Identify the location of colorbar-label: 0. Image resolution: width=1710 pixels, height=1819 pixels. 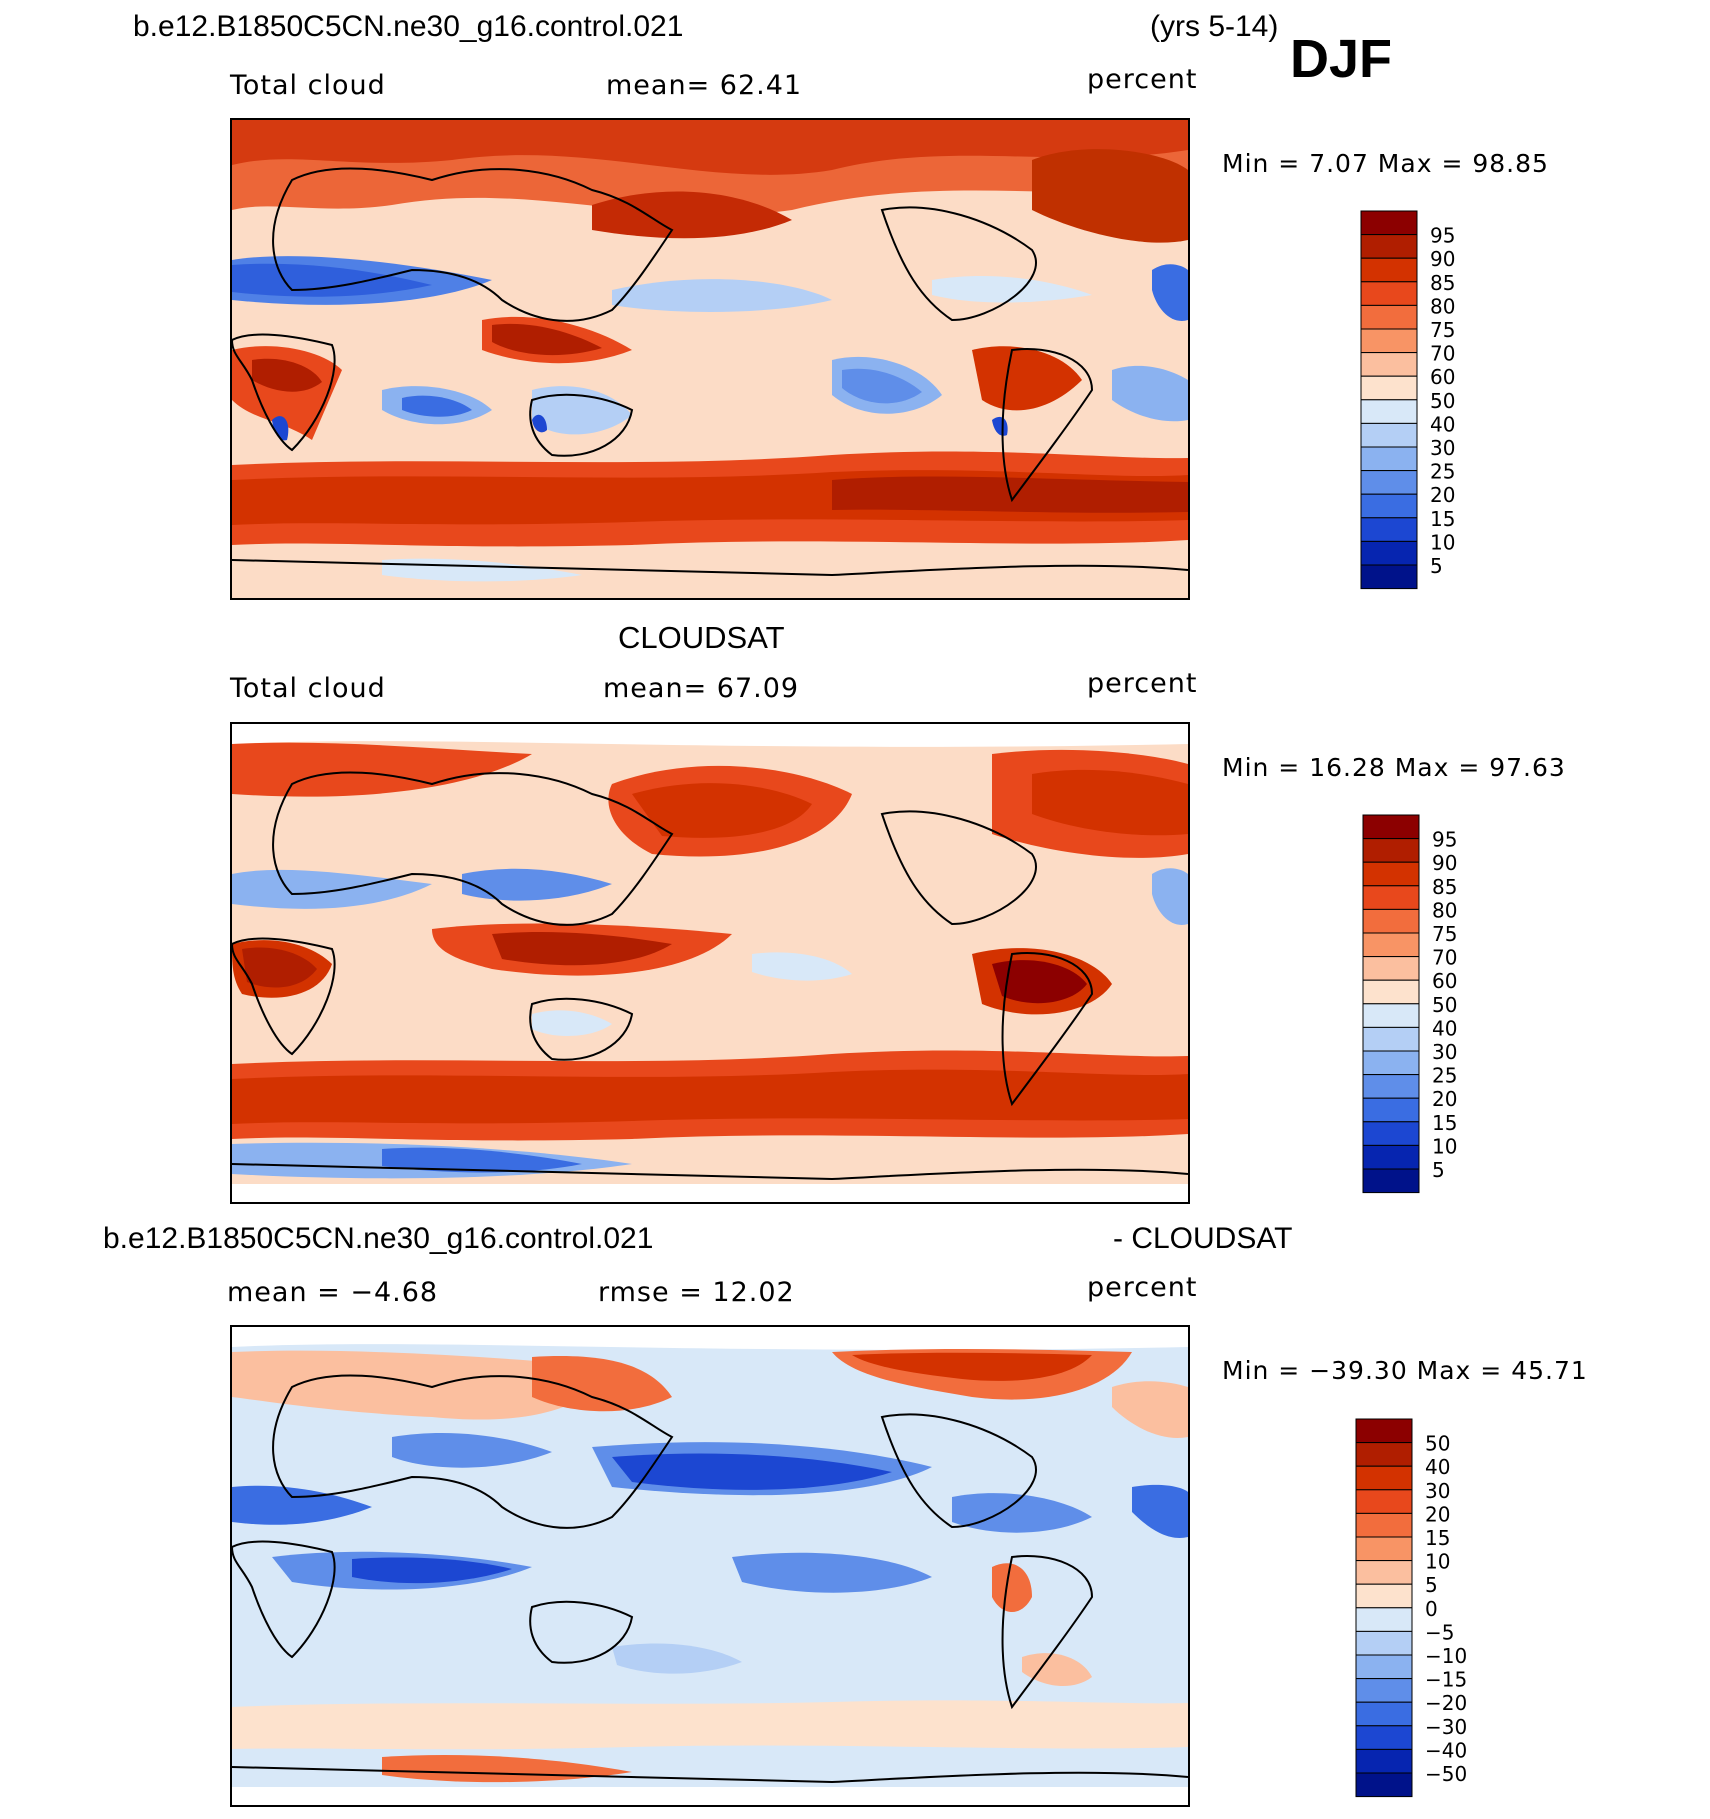
(1431, 1609).